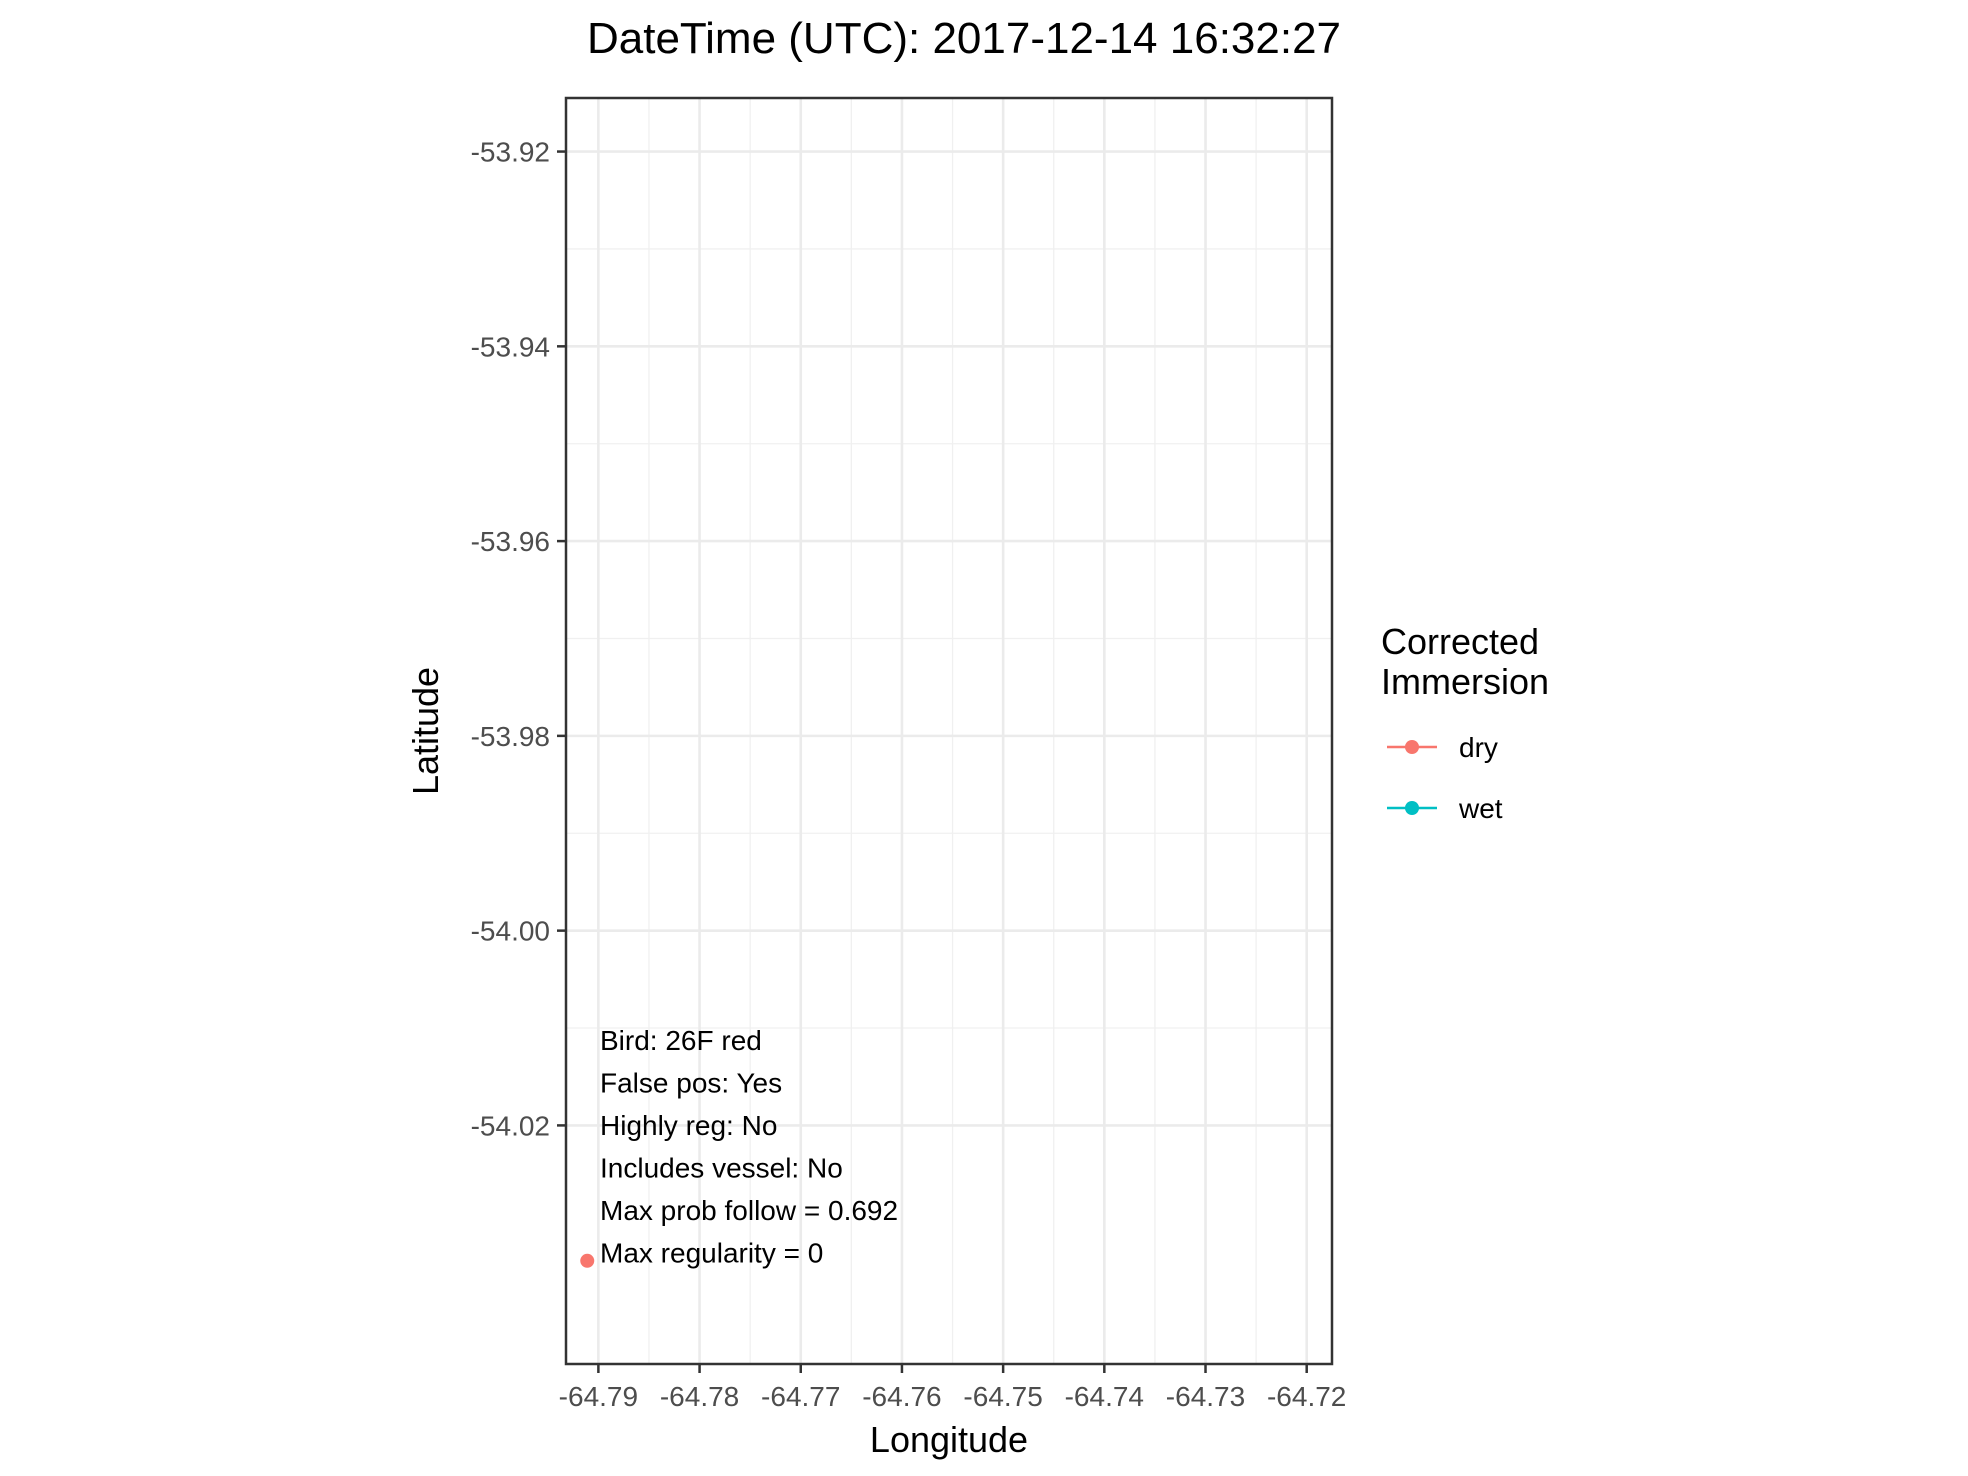 The width and height of the screenshot is (1968, 1476). I want to click on y-axis-title: Latitude, so click(425, 731).